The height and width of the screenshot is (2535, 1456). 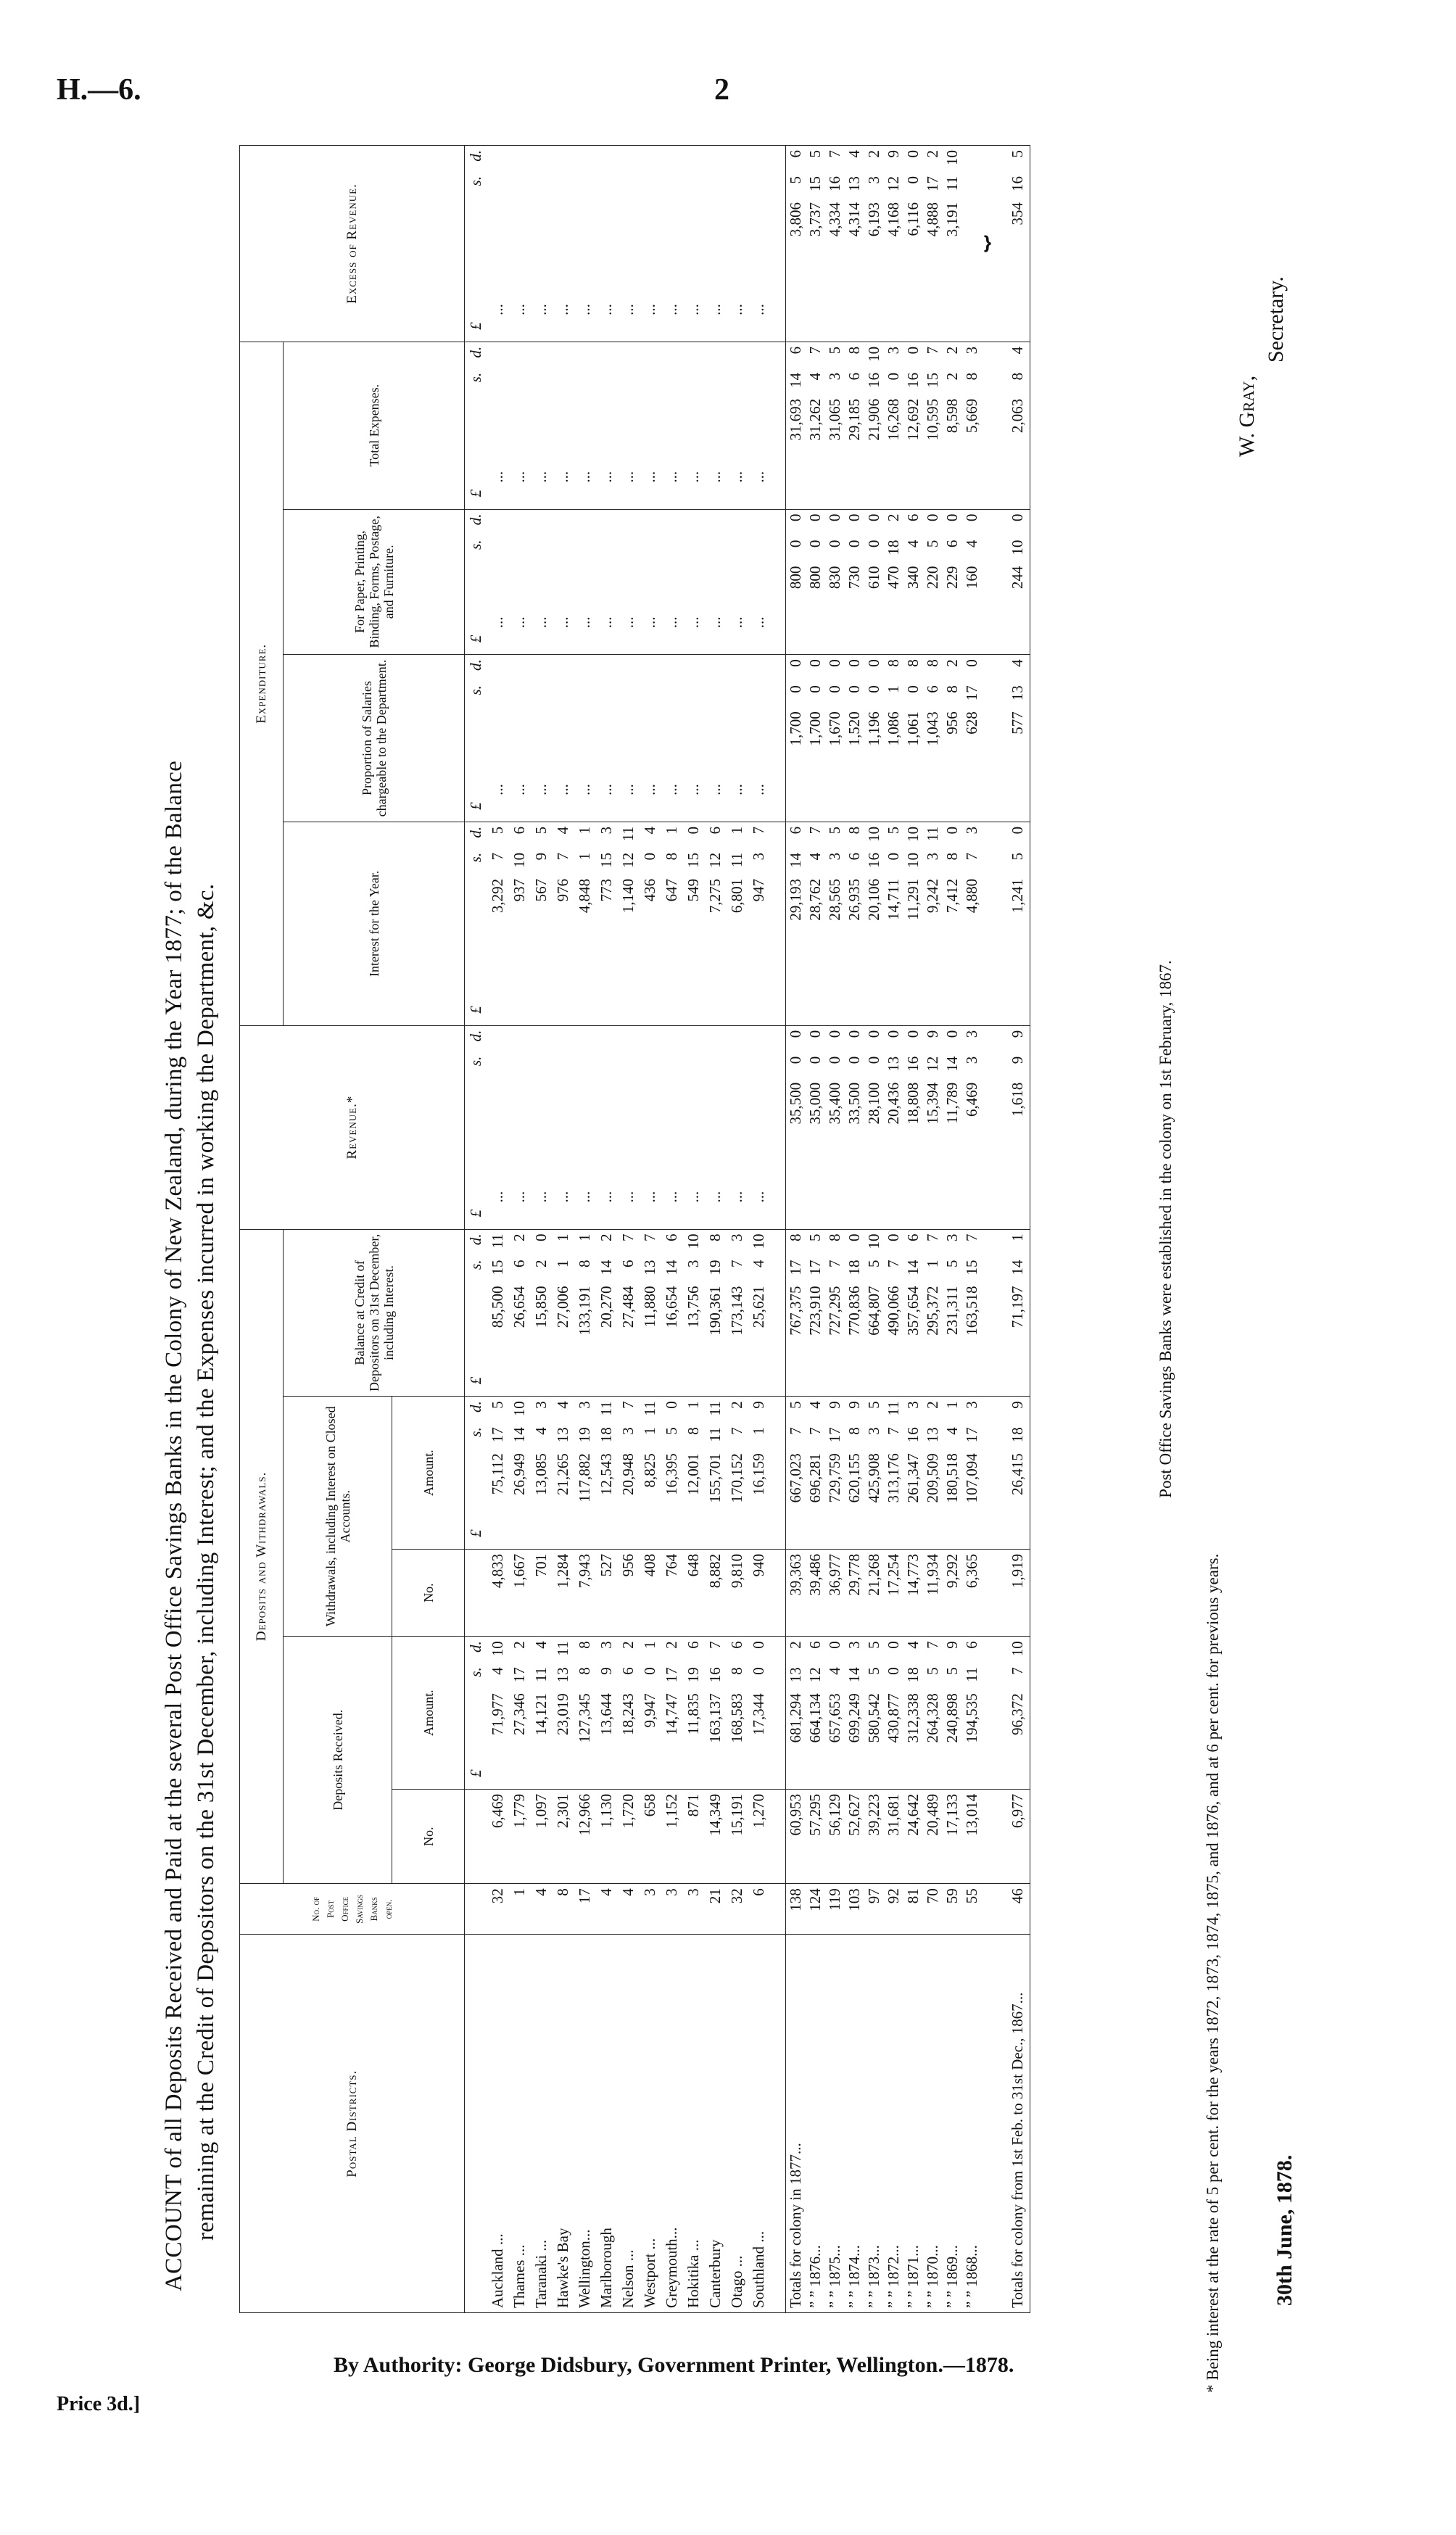 I want to click on row-label-text: Marlborough, so click(x=606, y=2268).